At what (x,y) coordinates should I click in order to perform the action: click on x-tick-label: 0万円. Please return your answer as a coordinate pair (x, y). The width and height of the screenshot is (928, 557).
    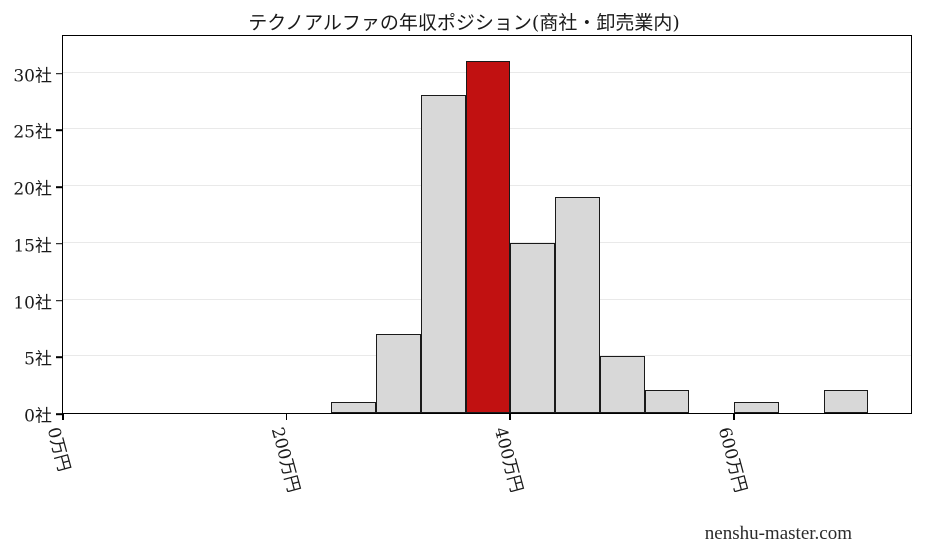
    Looking at the image, I should click on (58, 449).